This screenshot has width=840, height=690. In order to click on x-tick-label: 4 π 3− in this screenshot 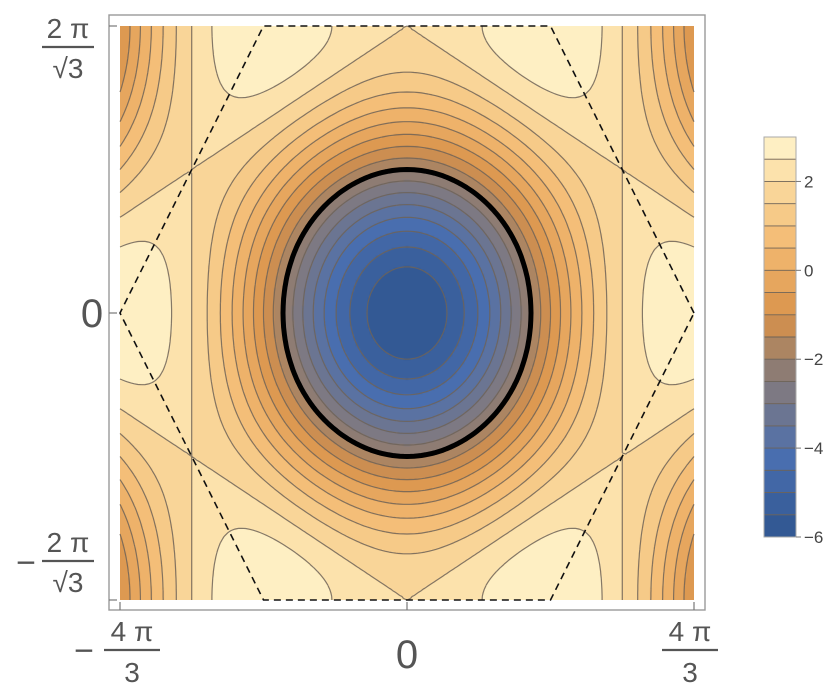, I will do `click(117, 652)`.